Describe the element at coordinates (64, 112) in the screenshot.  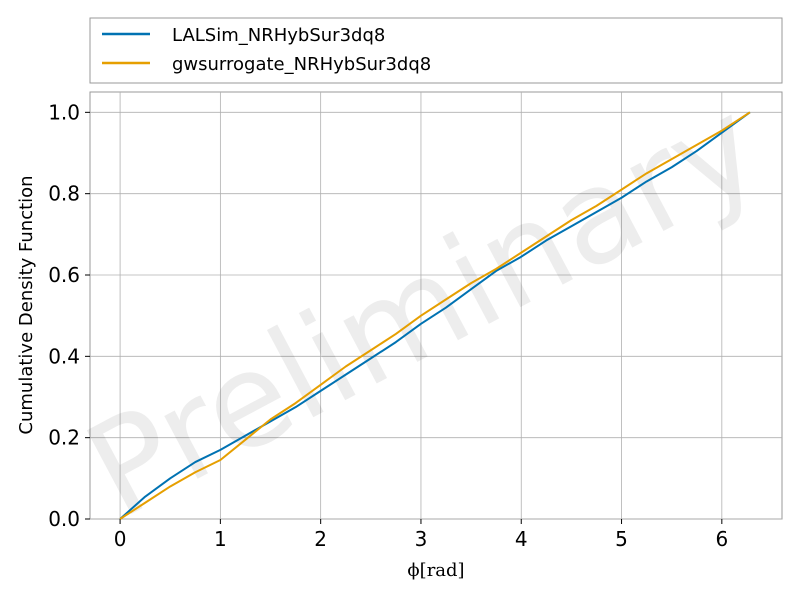
I see `y-tick-label: 1.0` at that location.